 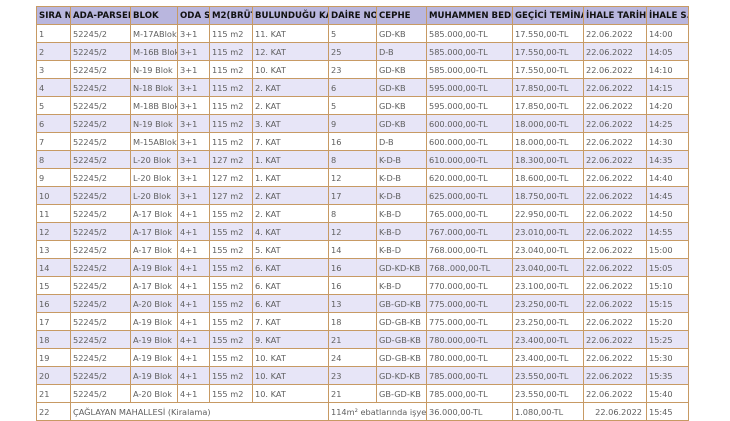 What do you see at coordinates (667, 213) in the screenshot?
I see `cell-ihale-saati: 14:50` at bounding box center [667, 213].